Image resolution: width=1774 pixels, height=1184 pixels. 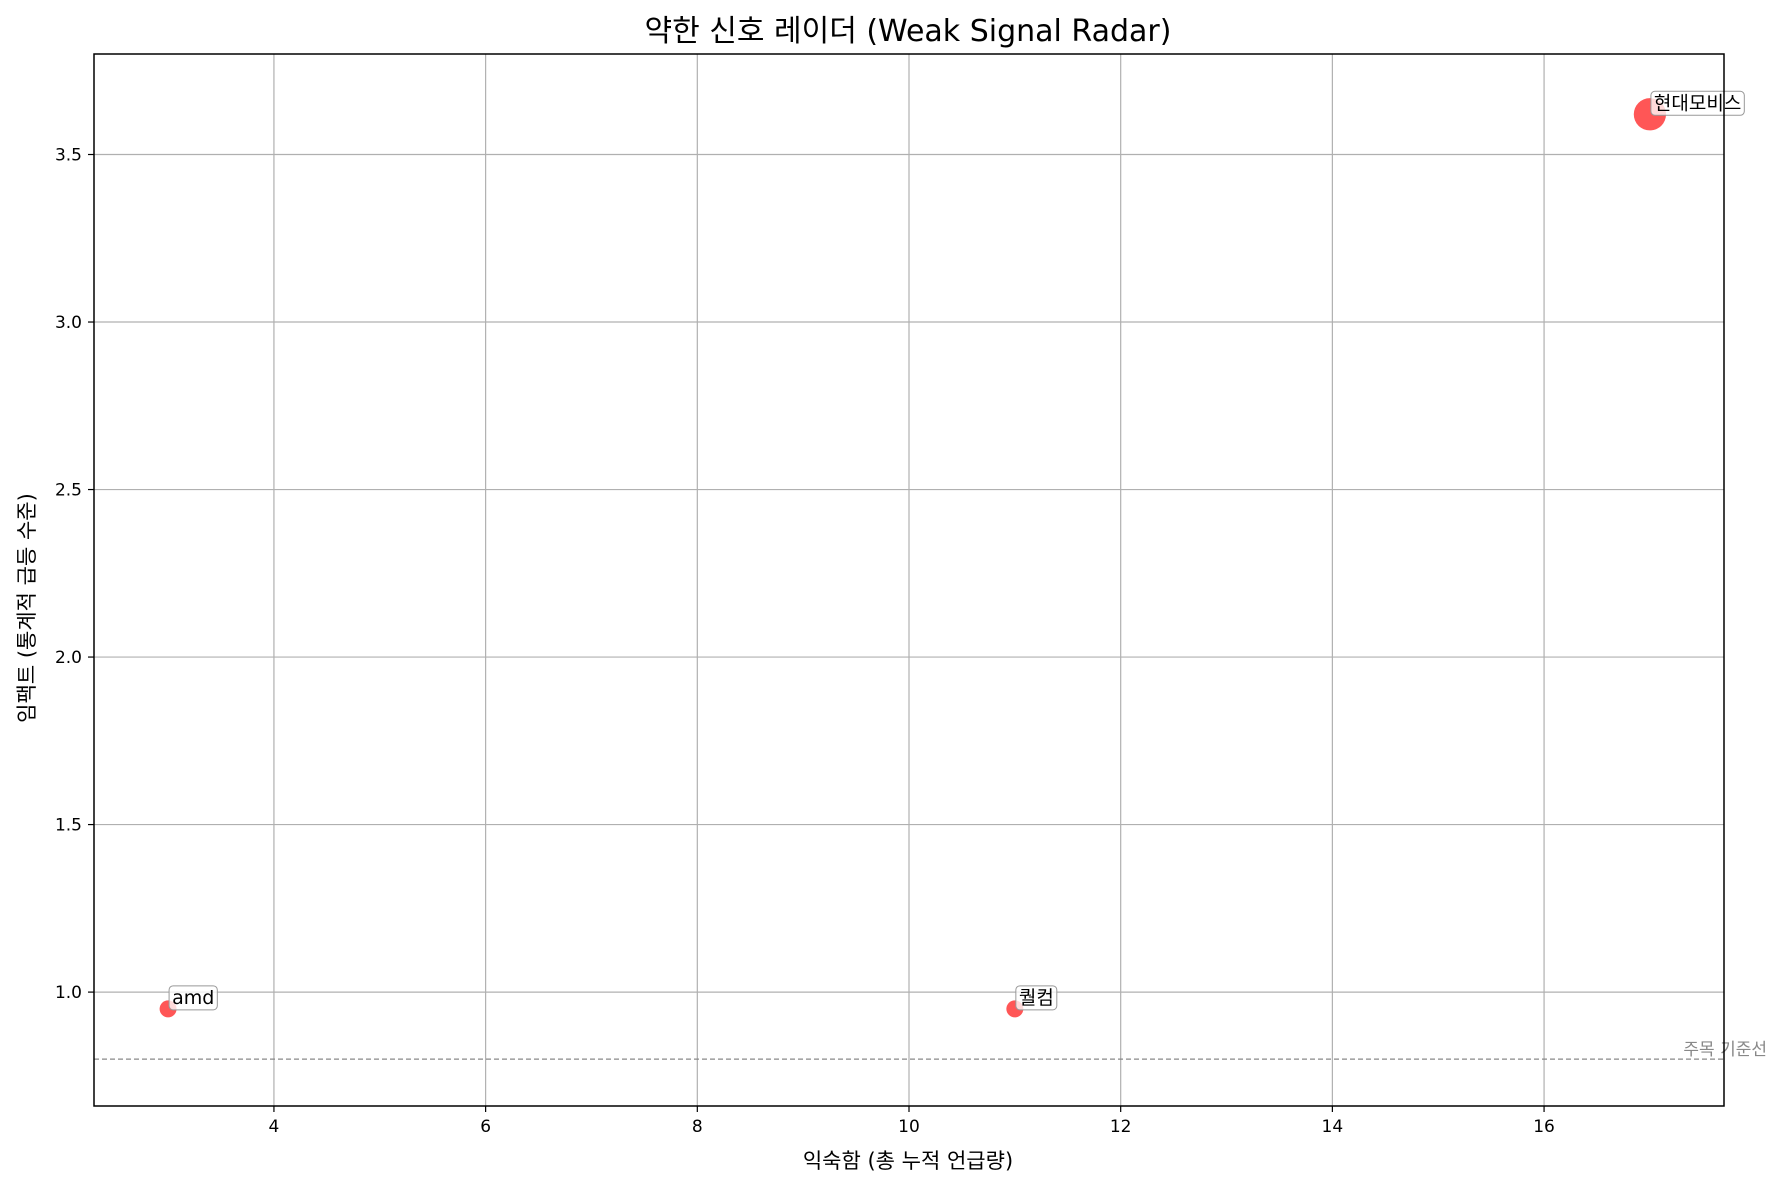 I want to click on x-axis-label: 익숙함 (총 누적 언급량), so click(x=908, y=1161).